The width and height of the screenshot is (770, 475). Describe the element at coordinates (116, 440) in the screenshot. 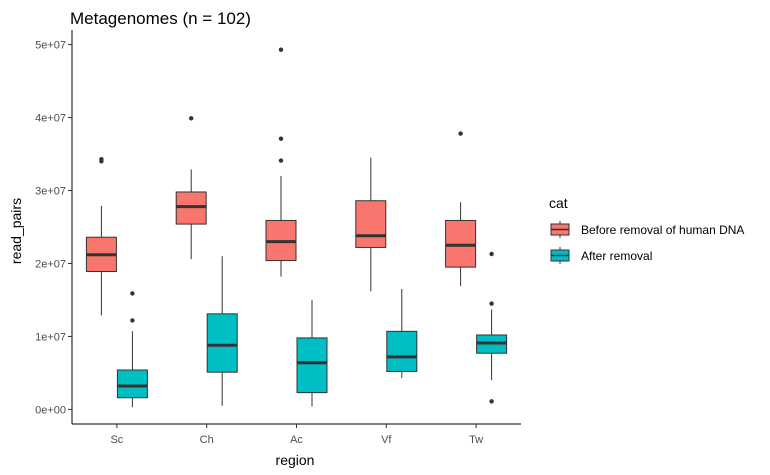

I see `x-tick-label: Sc` at that location.